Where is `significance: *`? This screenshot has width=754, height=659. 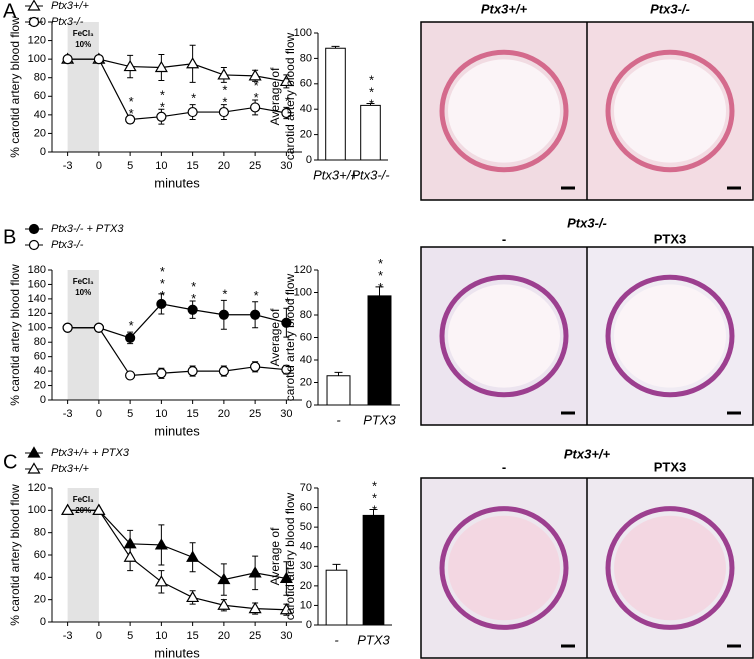 significance: * is located at coordinates (287, 300).